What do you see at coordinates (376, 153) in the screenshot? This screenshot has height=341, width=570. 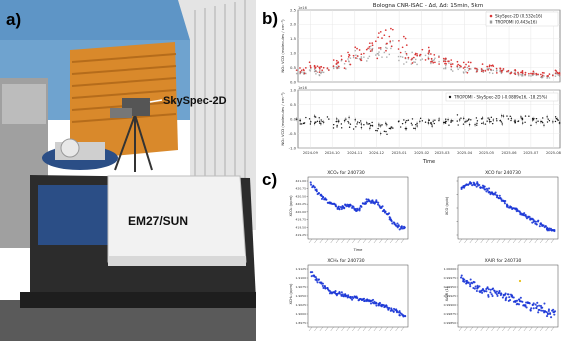 I see `chart-b-x-tick: 2024-12` at bounding box center [376, 153].